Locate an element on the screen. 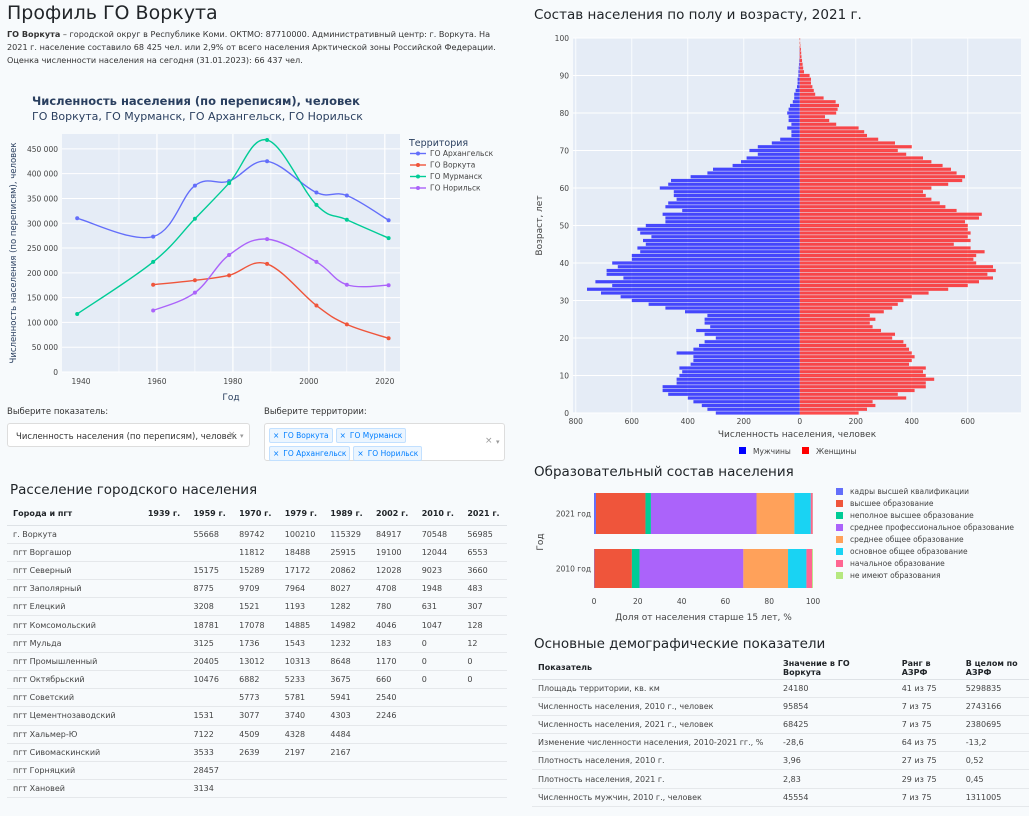 The width and height of the screenshot is (1029, 816). column-header: 2021 г. is located at coordinates (484, 514).